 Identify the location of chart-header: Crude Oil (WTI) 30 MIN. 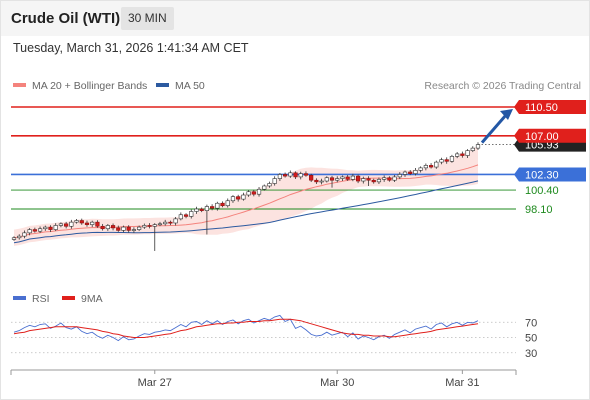
(295, 18).